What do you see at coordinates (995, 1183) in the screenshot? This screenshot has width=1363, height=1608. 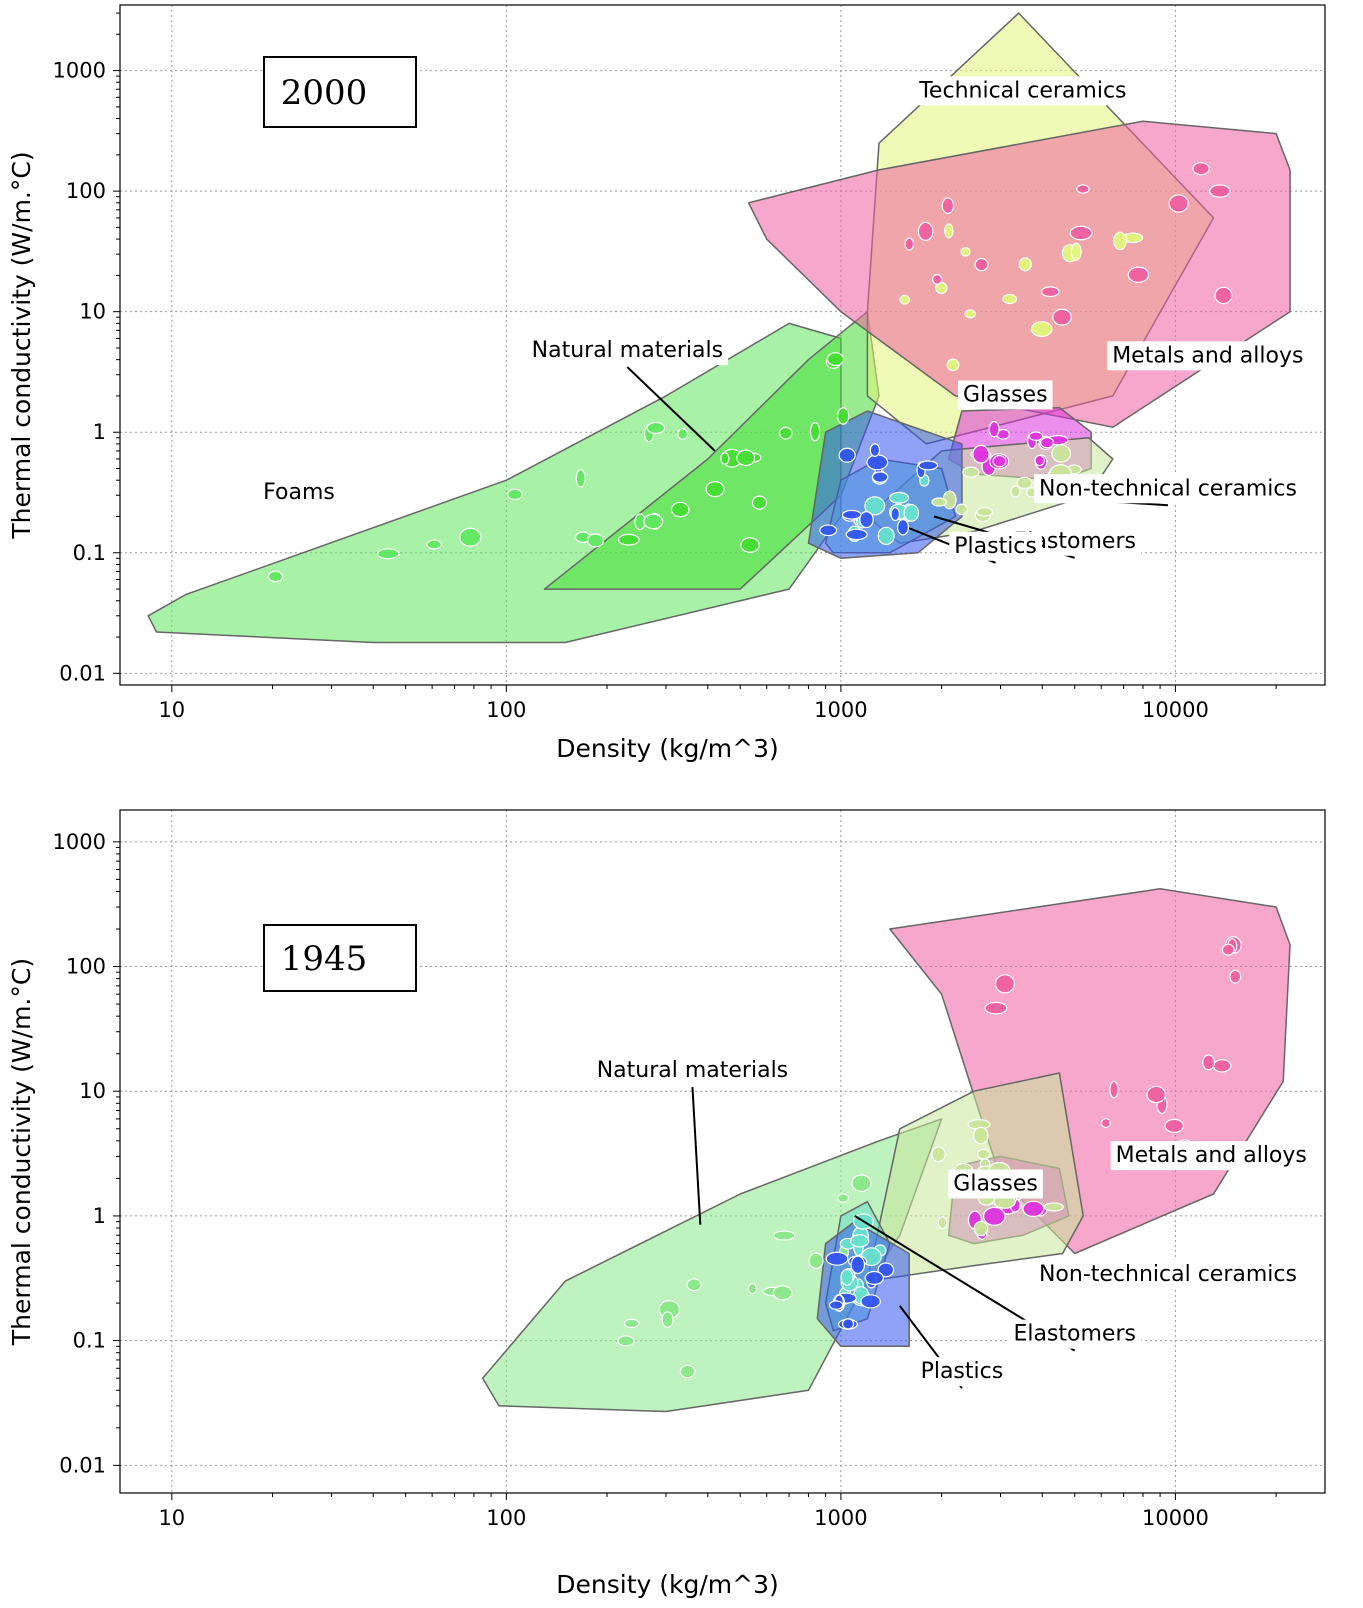 I see `label-glasses: Glasses` at bounding box center [995, 1183].